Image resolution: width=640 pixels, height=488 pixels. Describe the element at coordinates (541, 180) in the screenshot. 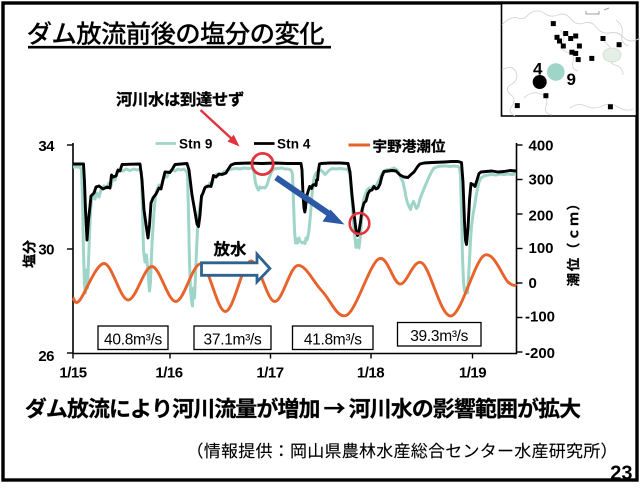

I see `svg-text: 300` at that location.